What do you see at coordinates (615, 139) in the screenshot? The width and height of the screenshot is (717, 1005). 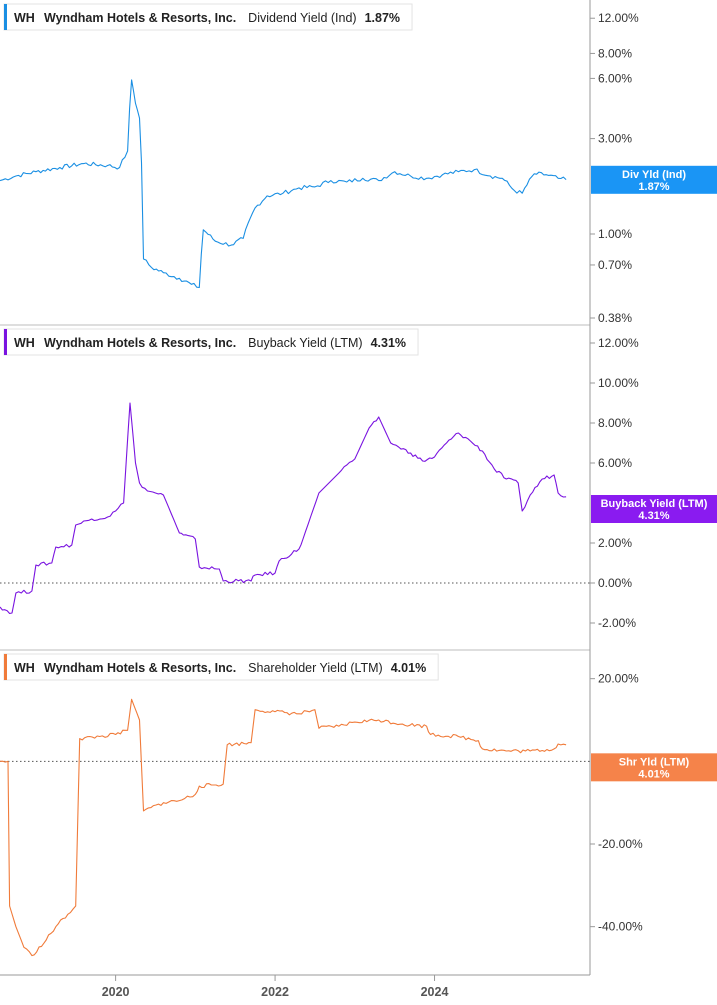 I see `y-tick-label: 3.00%` at bounding box center [615, 139].